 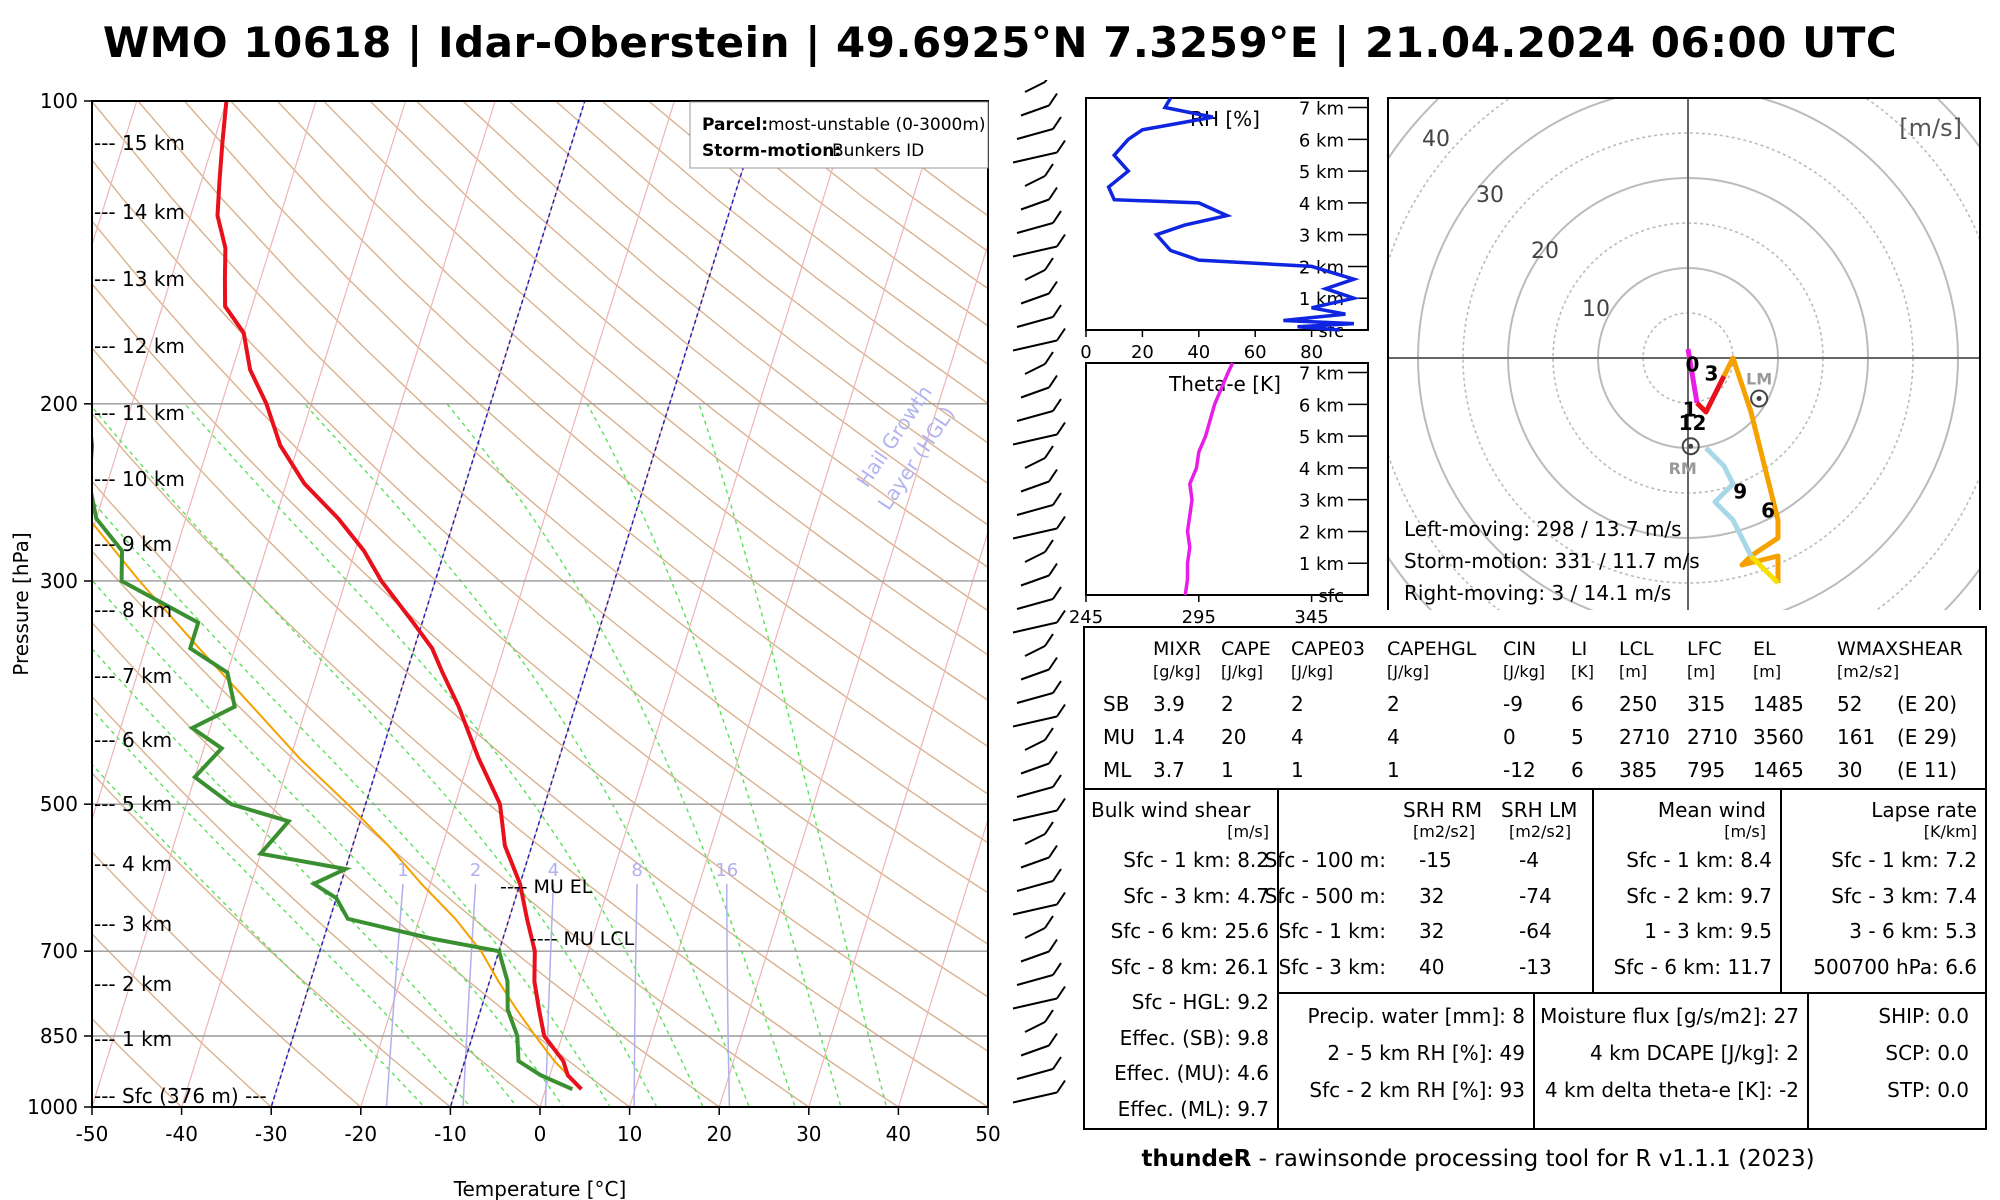 What do you see at coordinates (1519, 770) in the screenshot?
I see `param-cell: -12` at bounding box center [1519, 770].